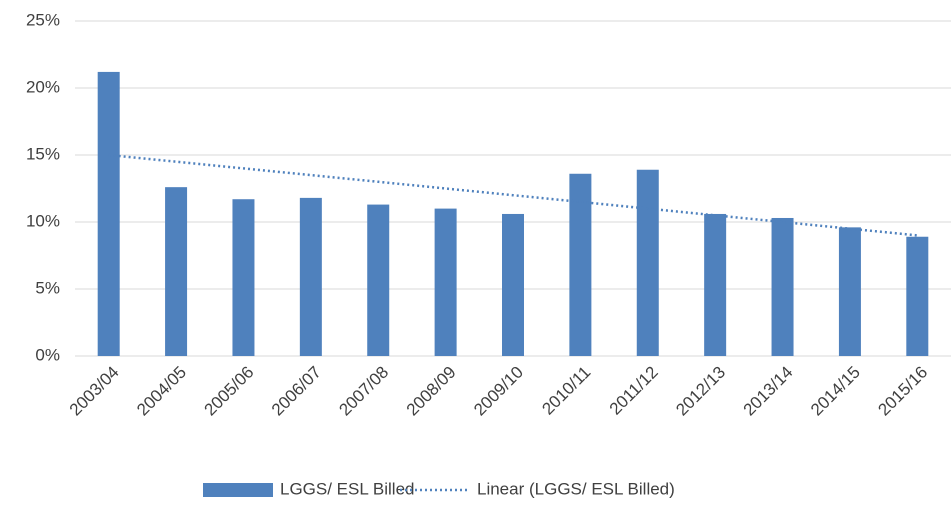  What do you see at coordinates (700, 391) in the screenshot?
I see `x-tick-label: 2012/13` at bounding box center [700, 391].